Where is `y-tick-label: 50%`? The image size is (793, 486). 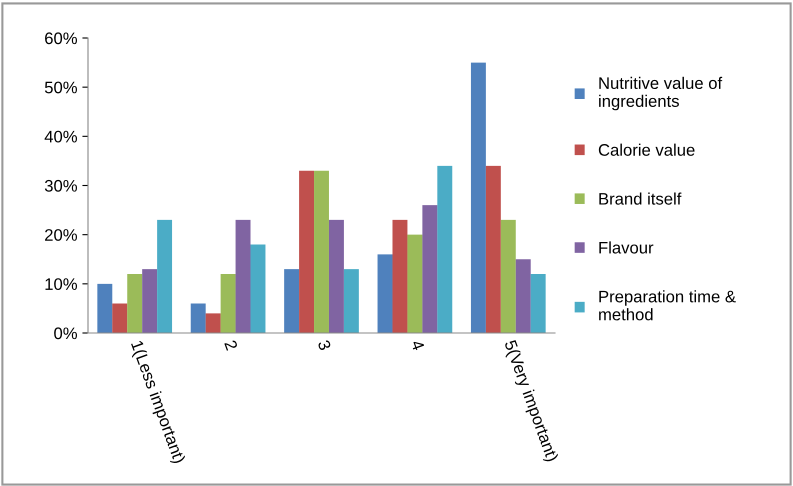
y-tick-label: 50% is located at coordinates (60, 88).